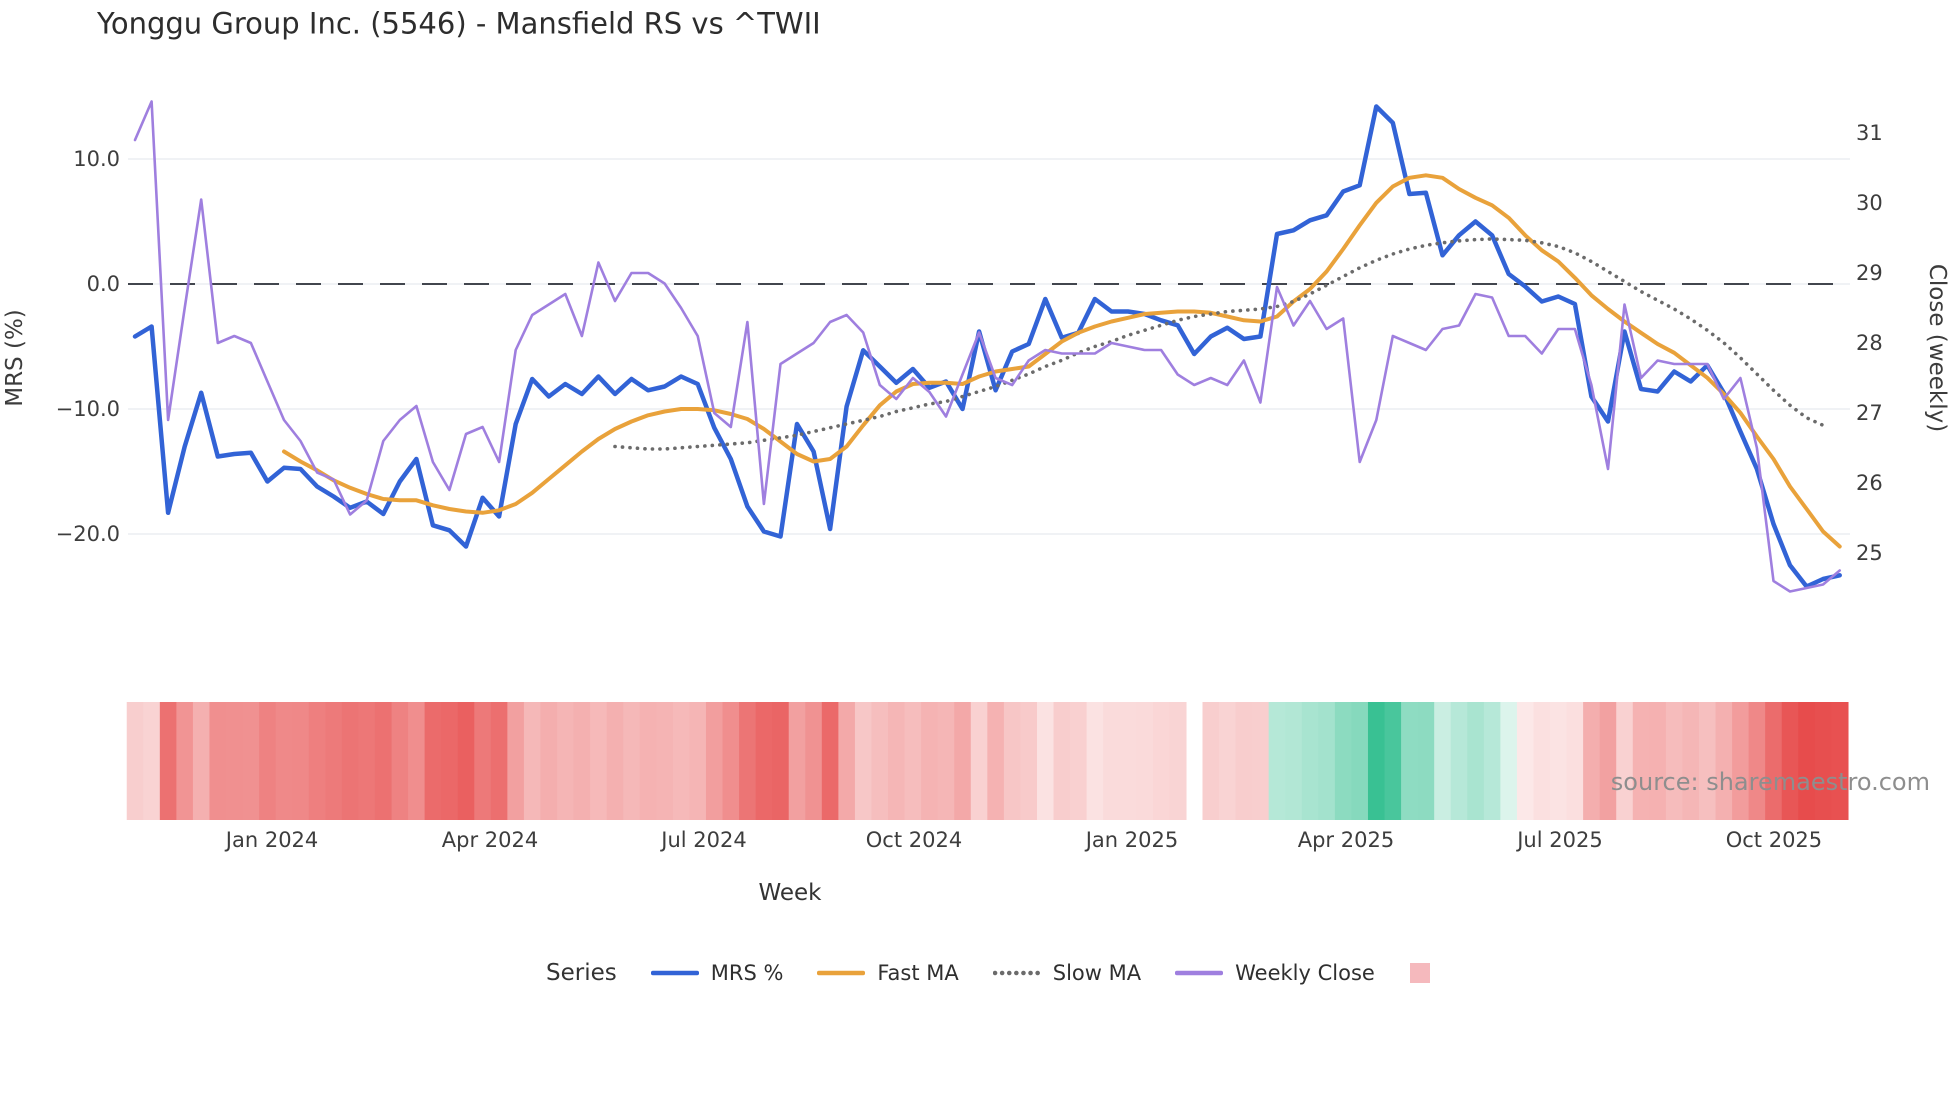  Describe the element at coordinates (747, 973) in the screenshot. I see `legend-item-label: MRS %` at that location.